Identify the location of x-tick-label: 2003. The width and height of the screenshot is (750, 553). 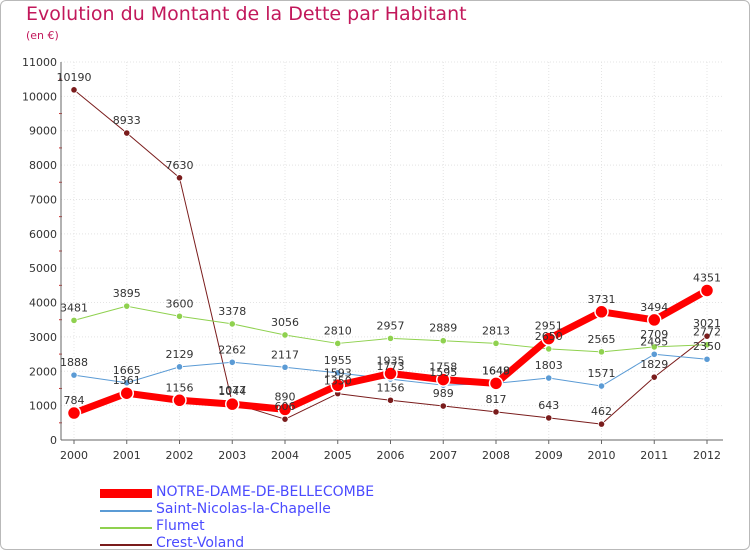
(232, 455).